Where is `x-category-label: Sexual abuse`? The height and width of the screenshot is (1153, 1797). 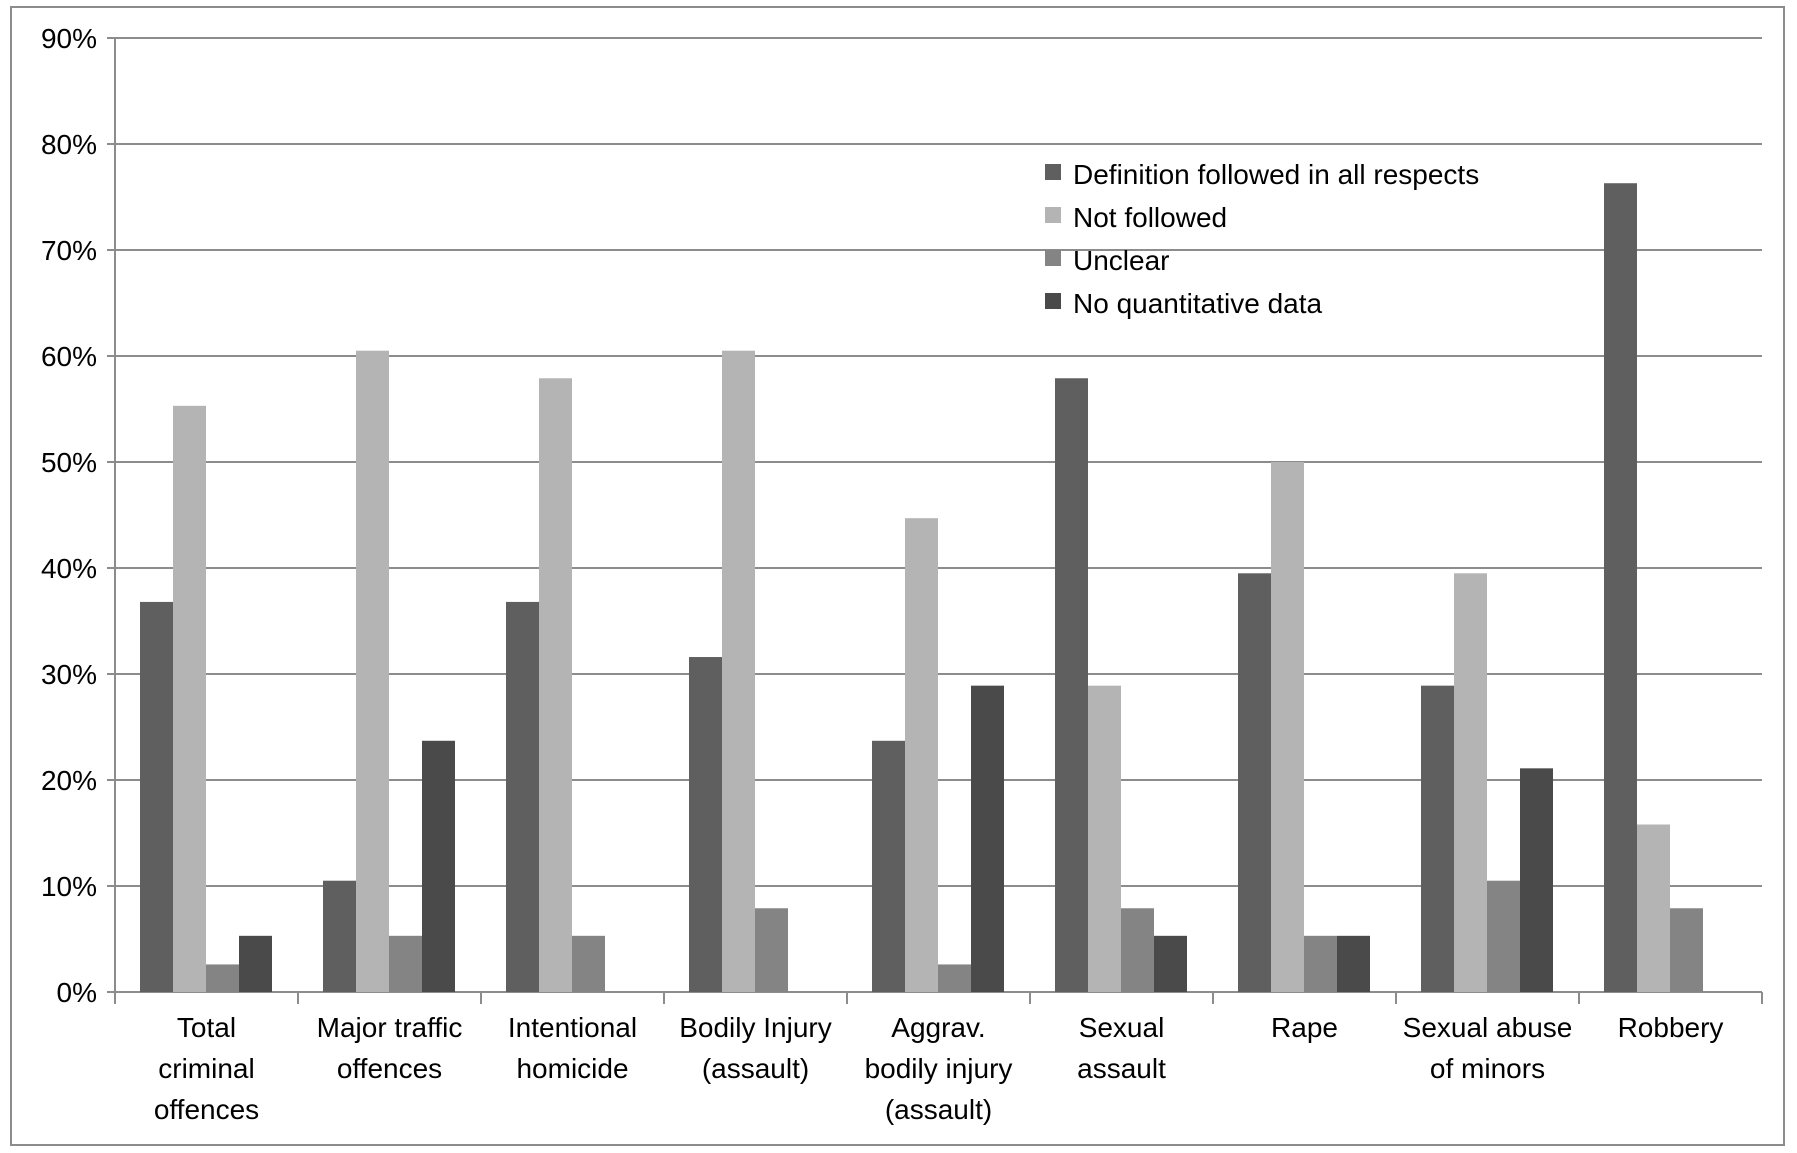 x-category-label: Sexual abuse is located at coordinates (1488, 1027).